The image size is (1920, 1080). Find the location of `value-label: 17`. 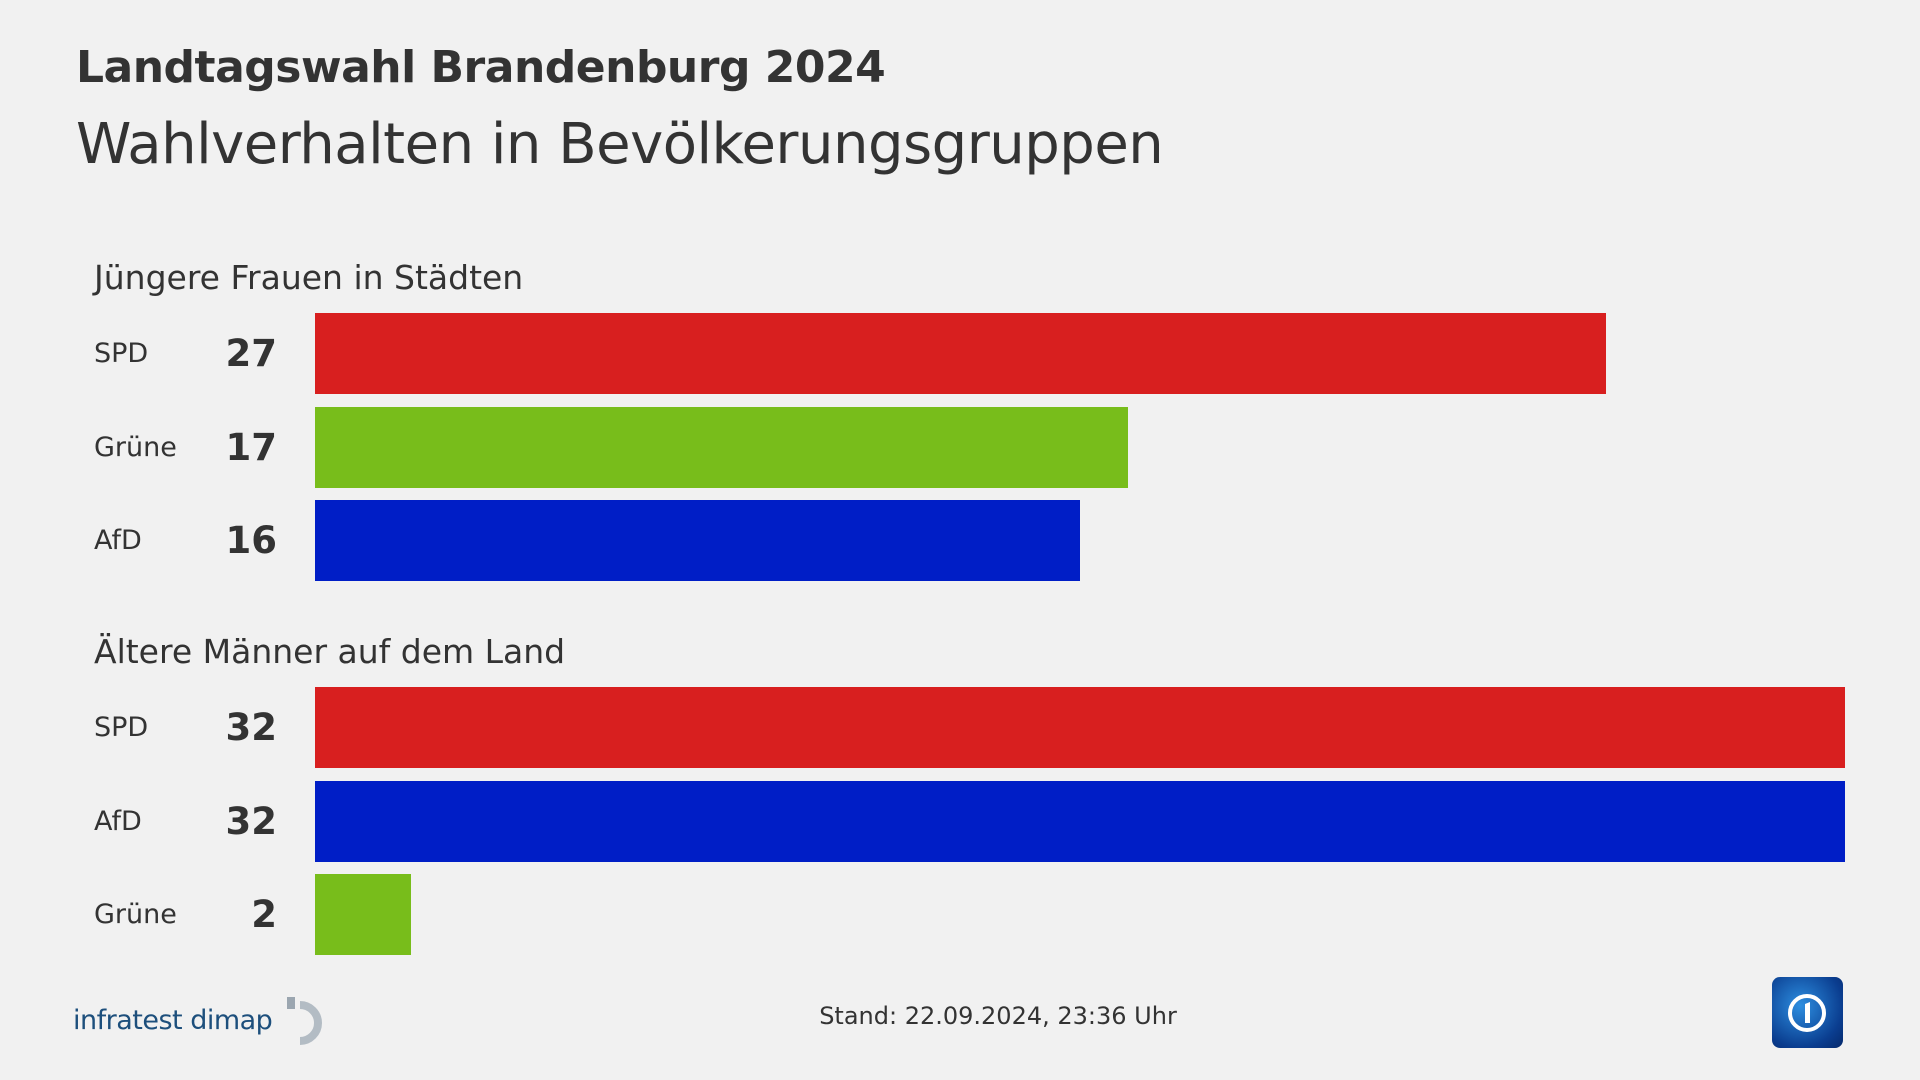

value-label: 17 is located at coordinates (251, 447).